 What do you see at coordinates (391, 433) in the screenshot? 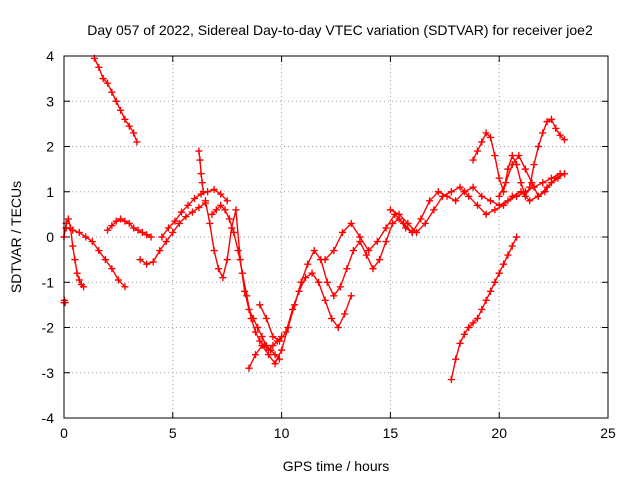
I see `x-tick-label: 15` at bounding box center [391, 433].